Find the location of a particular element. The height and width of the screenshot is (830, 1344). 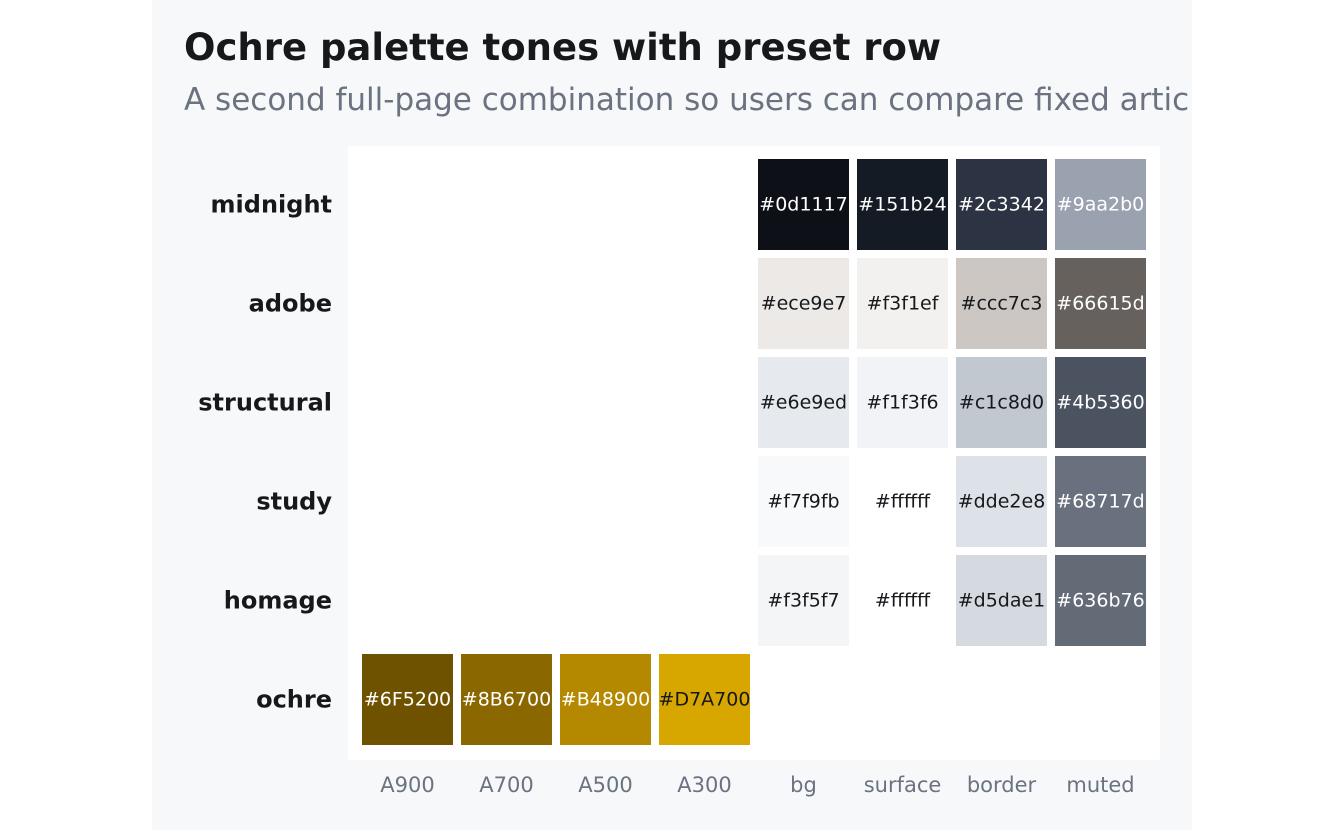

row-label-ochre: ochre is located at coordinates (294, 700).